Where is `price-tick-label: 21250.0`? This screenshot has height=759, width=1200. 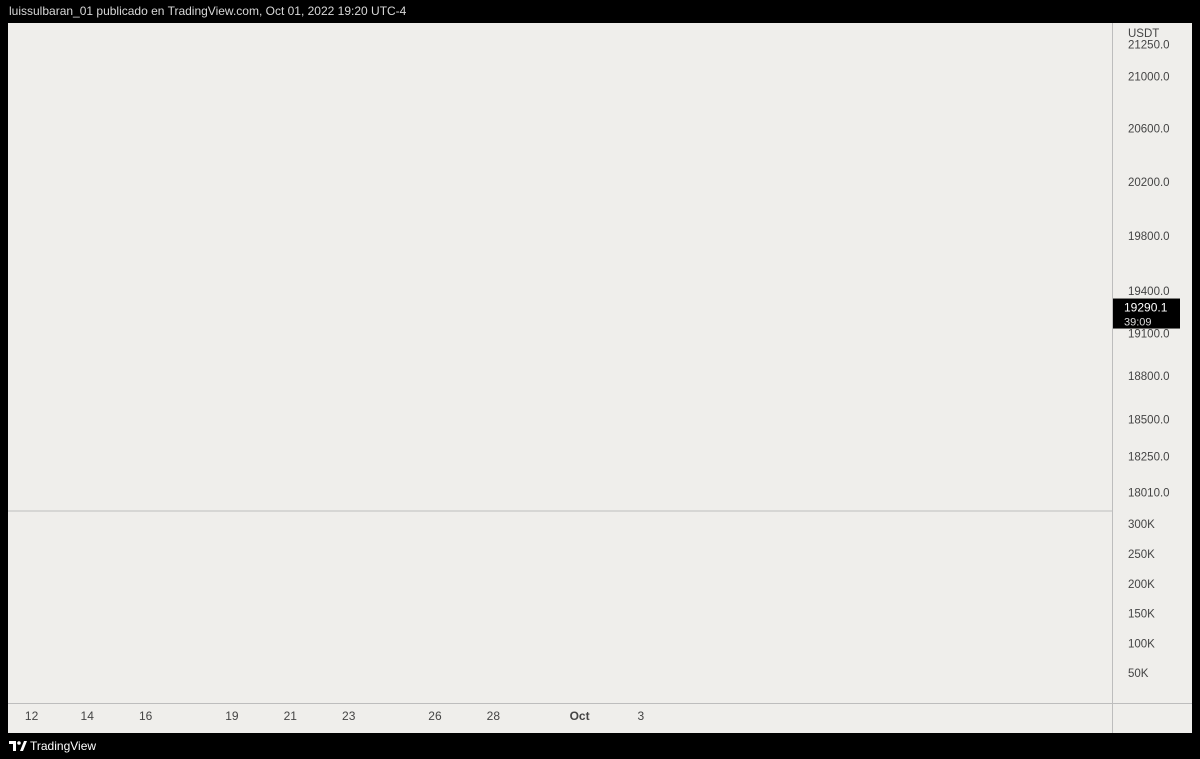 price-tick-label: 21250.0 is located at coordinates (1149, 46).